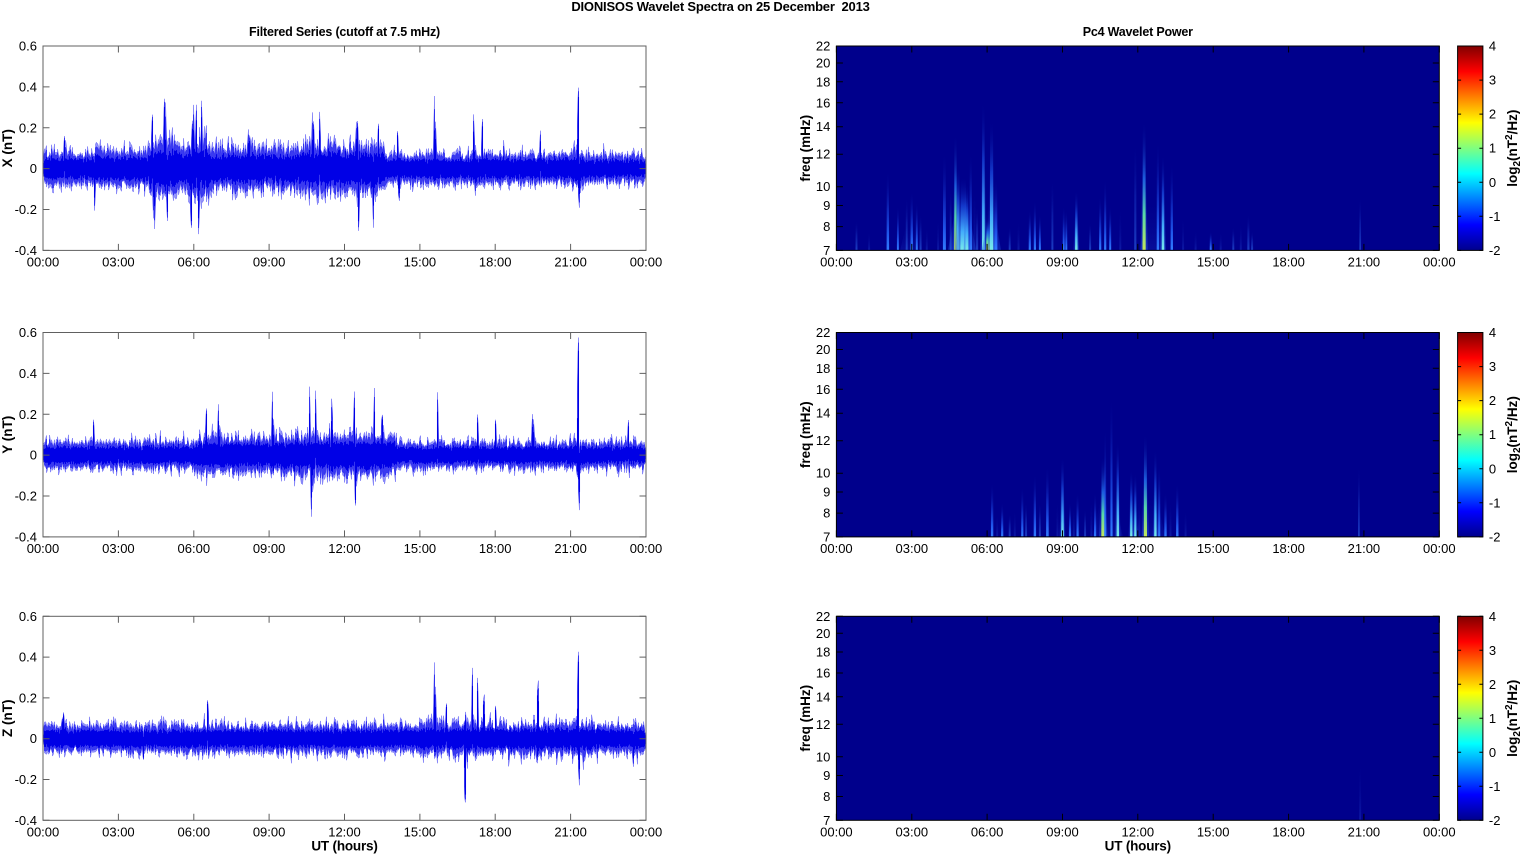 This screenshot has height=854, width=1525. What do you see at coordinates (1138, 32) in the screenshot?
I see `svg-text: Pc4 Wavelet Power` at bounding box center [1138, 32].